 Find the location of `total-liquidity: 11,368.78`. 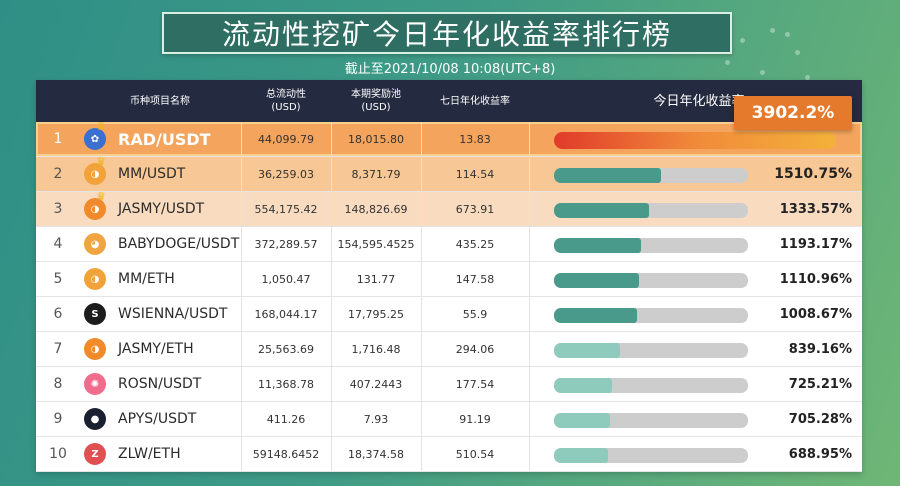

total-liquidity: 11,368.78 is located at coordinates (286, 384).